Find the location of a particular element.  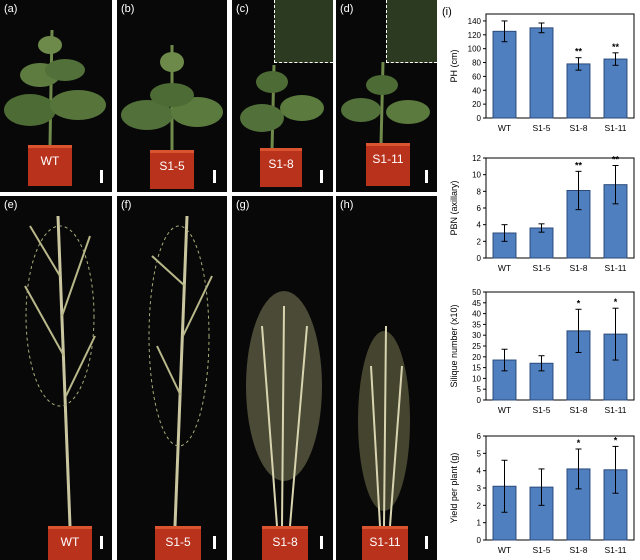

panel-label: (c) is located at coordinates (242, 9).